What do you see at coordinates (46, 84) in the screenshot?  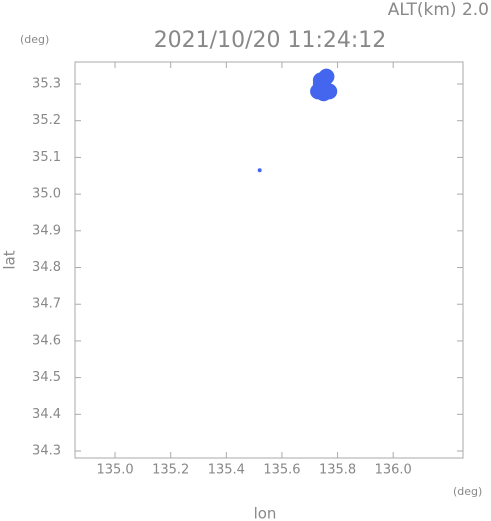 I see `y-tick-label: 35.3` at bounding box center [46, 84].